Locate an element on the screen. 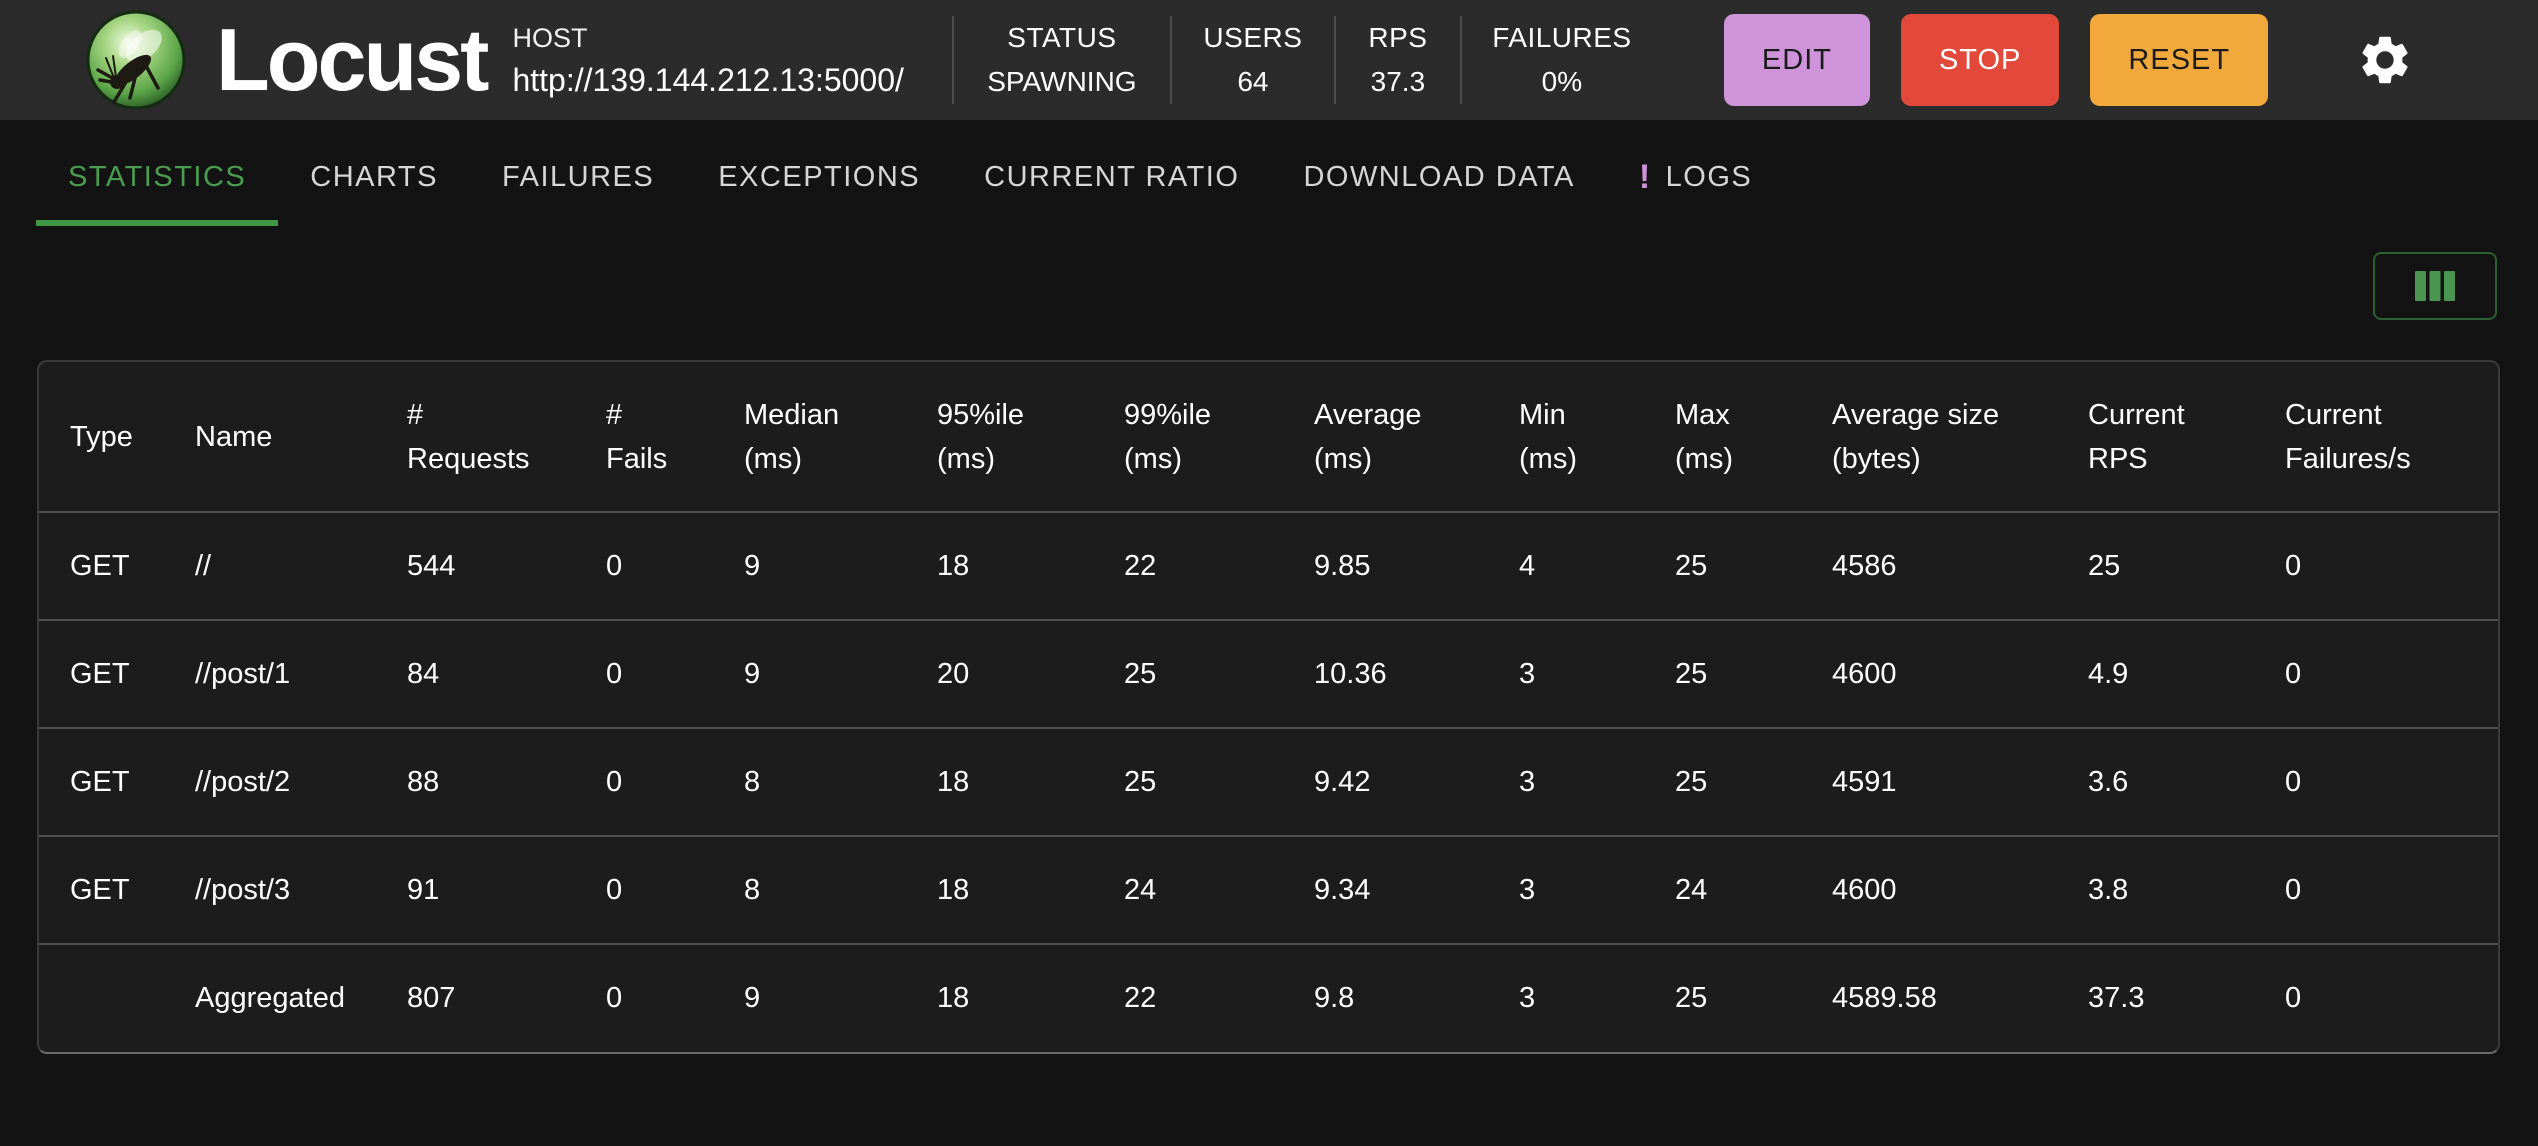 The width and height of the screenshot is (2538, 1146). tab-statistics: STATISTICS is located at coordinates (157, 180).